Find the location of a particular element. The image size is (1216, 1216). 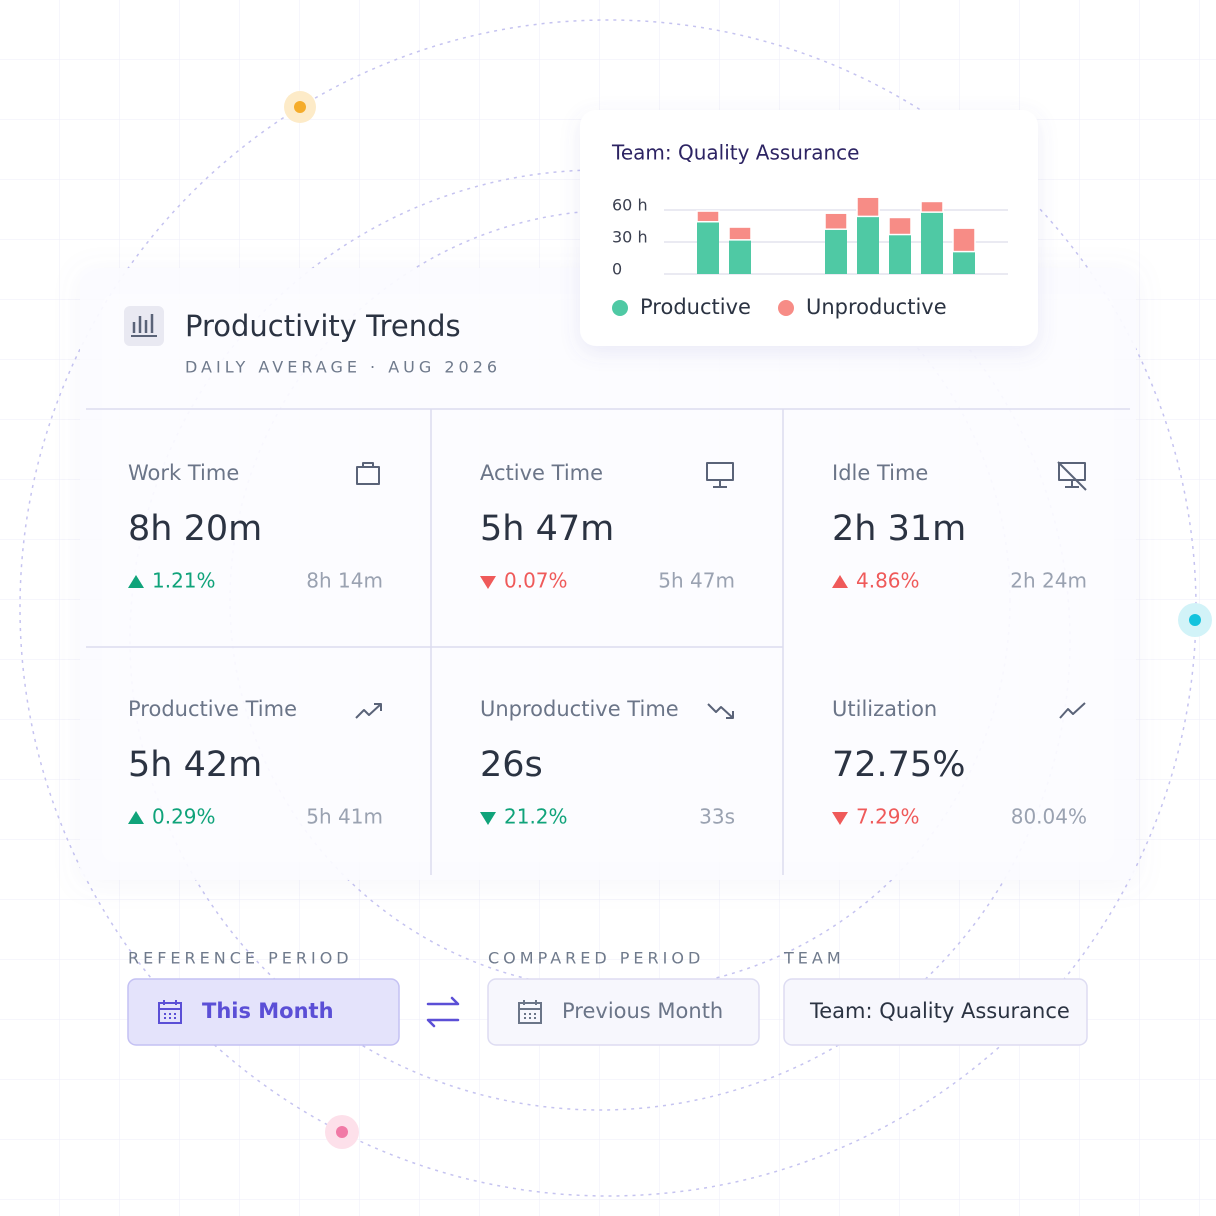

metric-previous: 33s is located at coordinates (717, 817).